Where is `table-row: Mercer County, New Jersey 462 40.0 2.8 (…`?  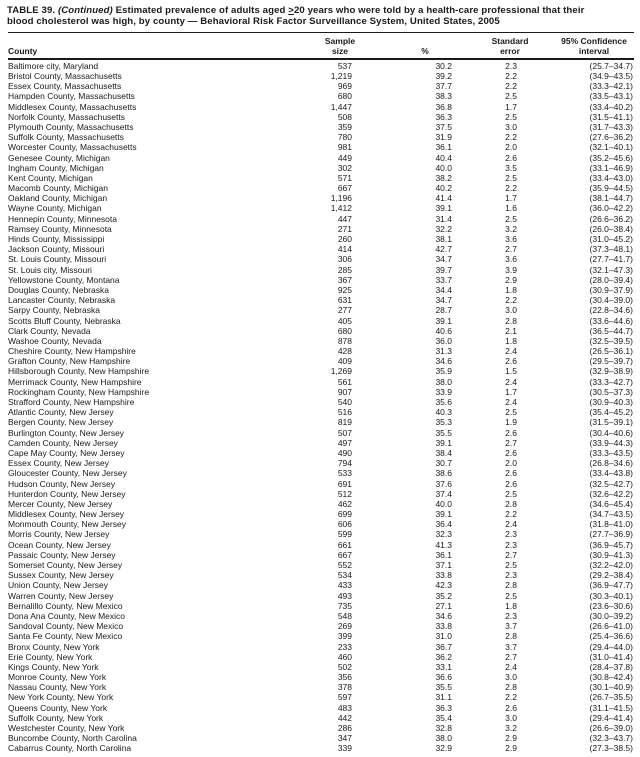 table-row: Mercer County, New Jersey 462 40.0 2.8 (… is located at coordinates (321, 504).